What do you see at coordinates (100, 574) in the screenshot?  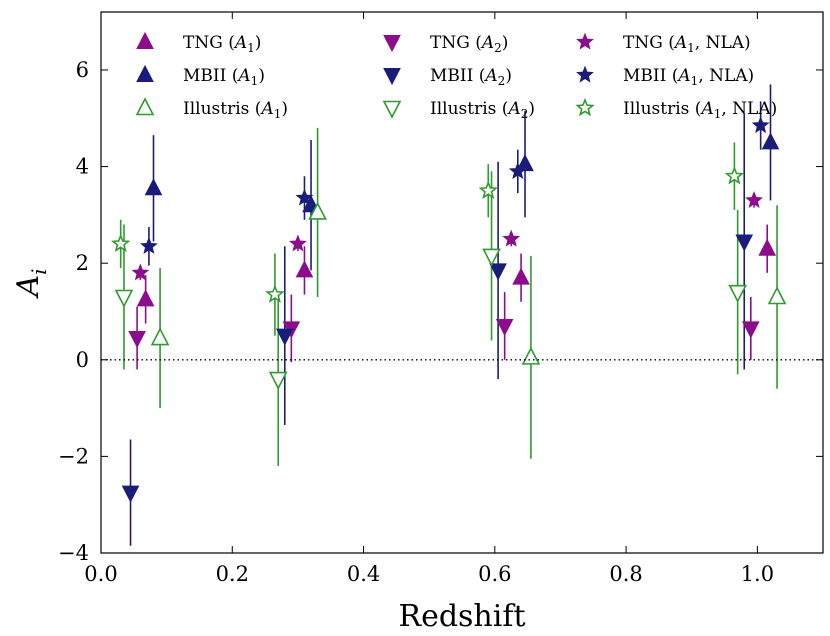 I see `x-tick-label: 0.0` at bounding box center [100, 574].